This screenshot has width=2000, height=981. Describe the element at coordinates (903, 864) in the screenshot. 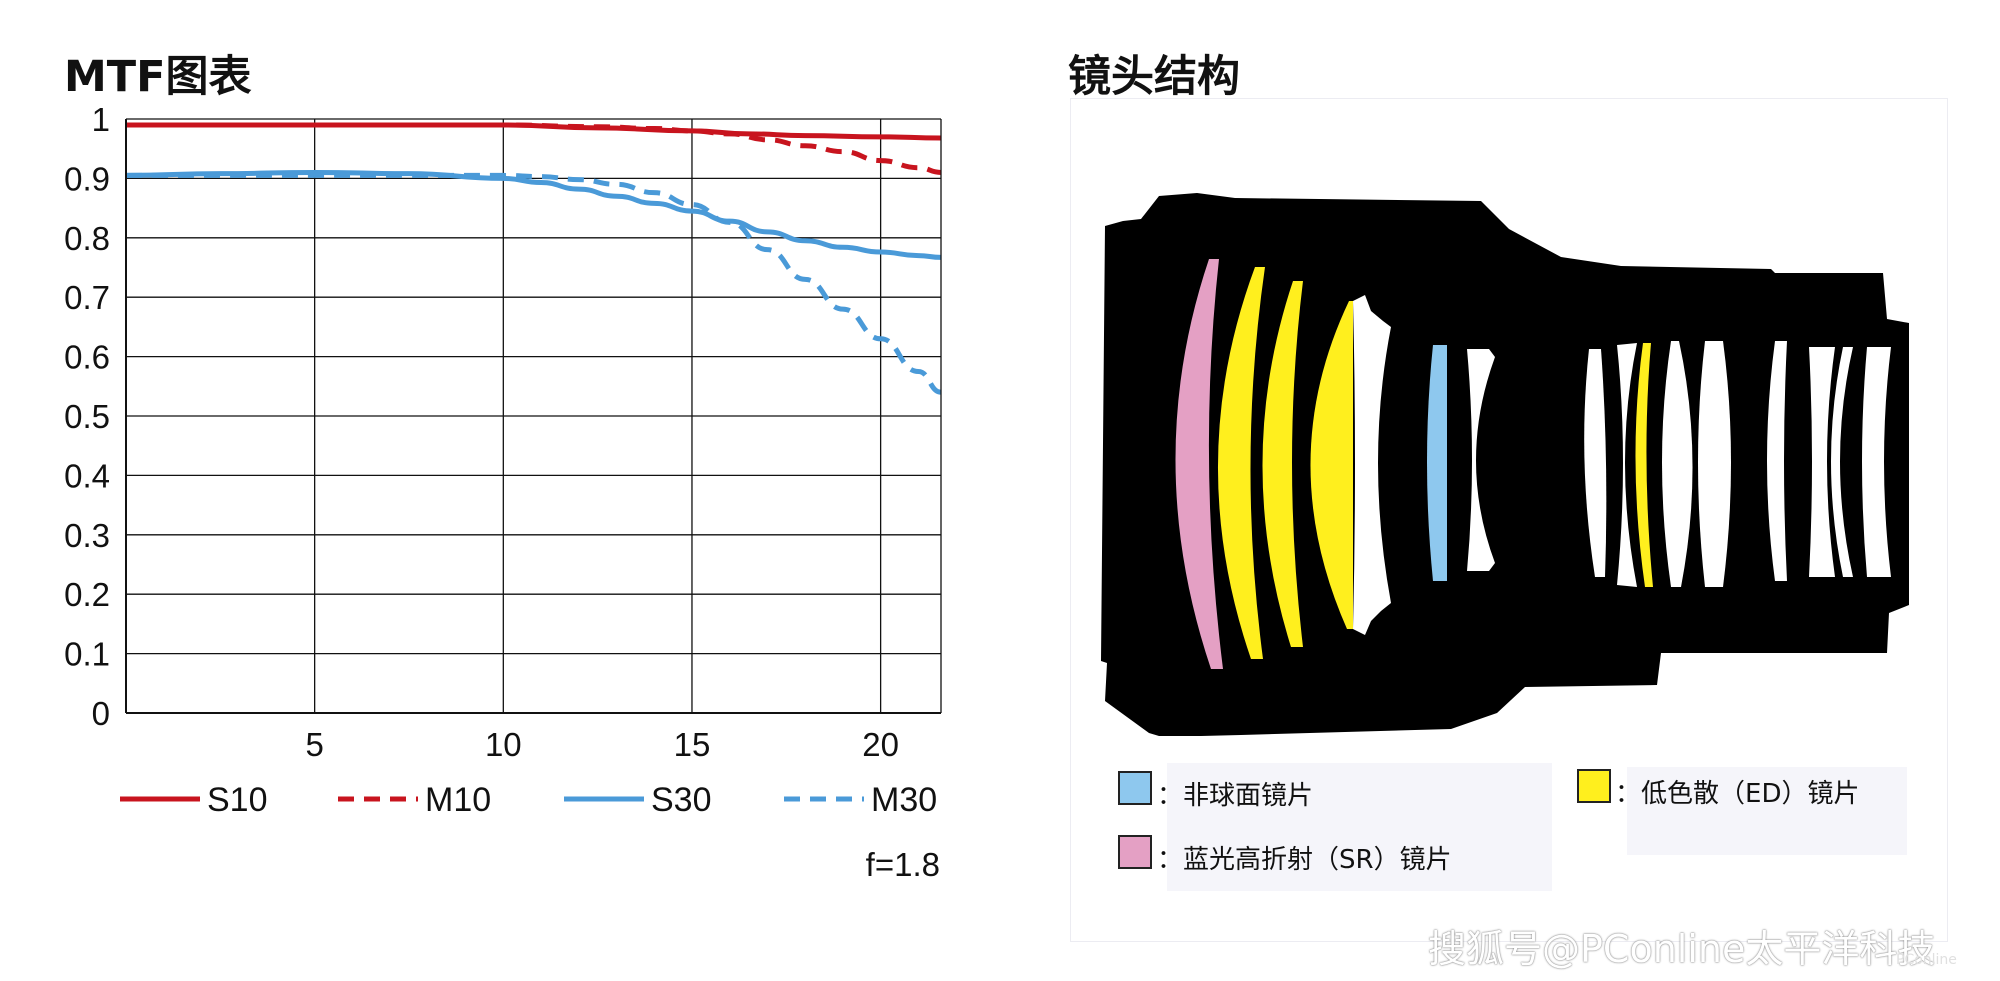

I see `aperture-annotation: f=1.8` at that location.